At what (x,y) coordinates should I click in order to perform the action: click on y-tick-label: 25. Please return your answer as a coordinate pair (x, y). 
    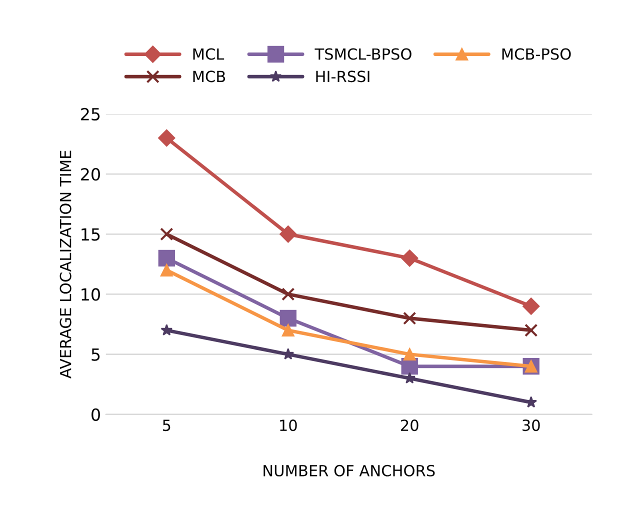
    Looking at the image, I should click on (90, 114).